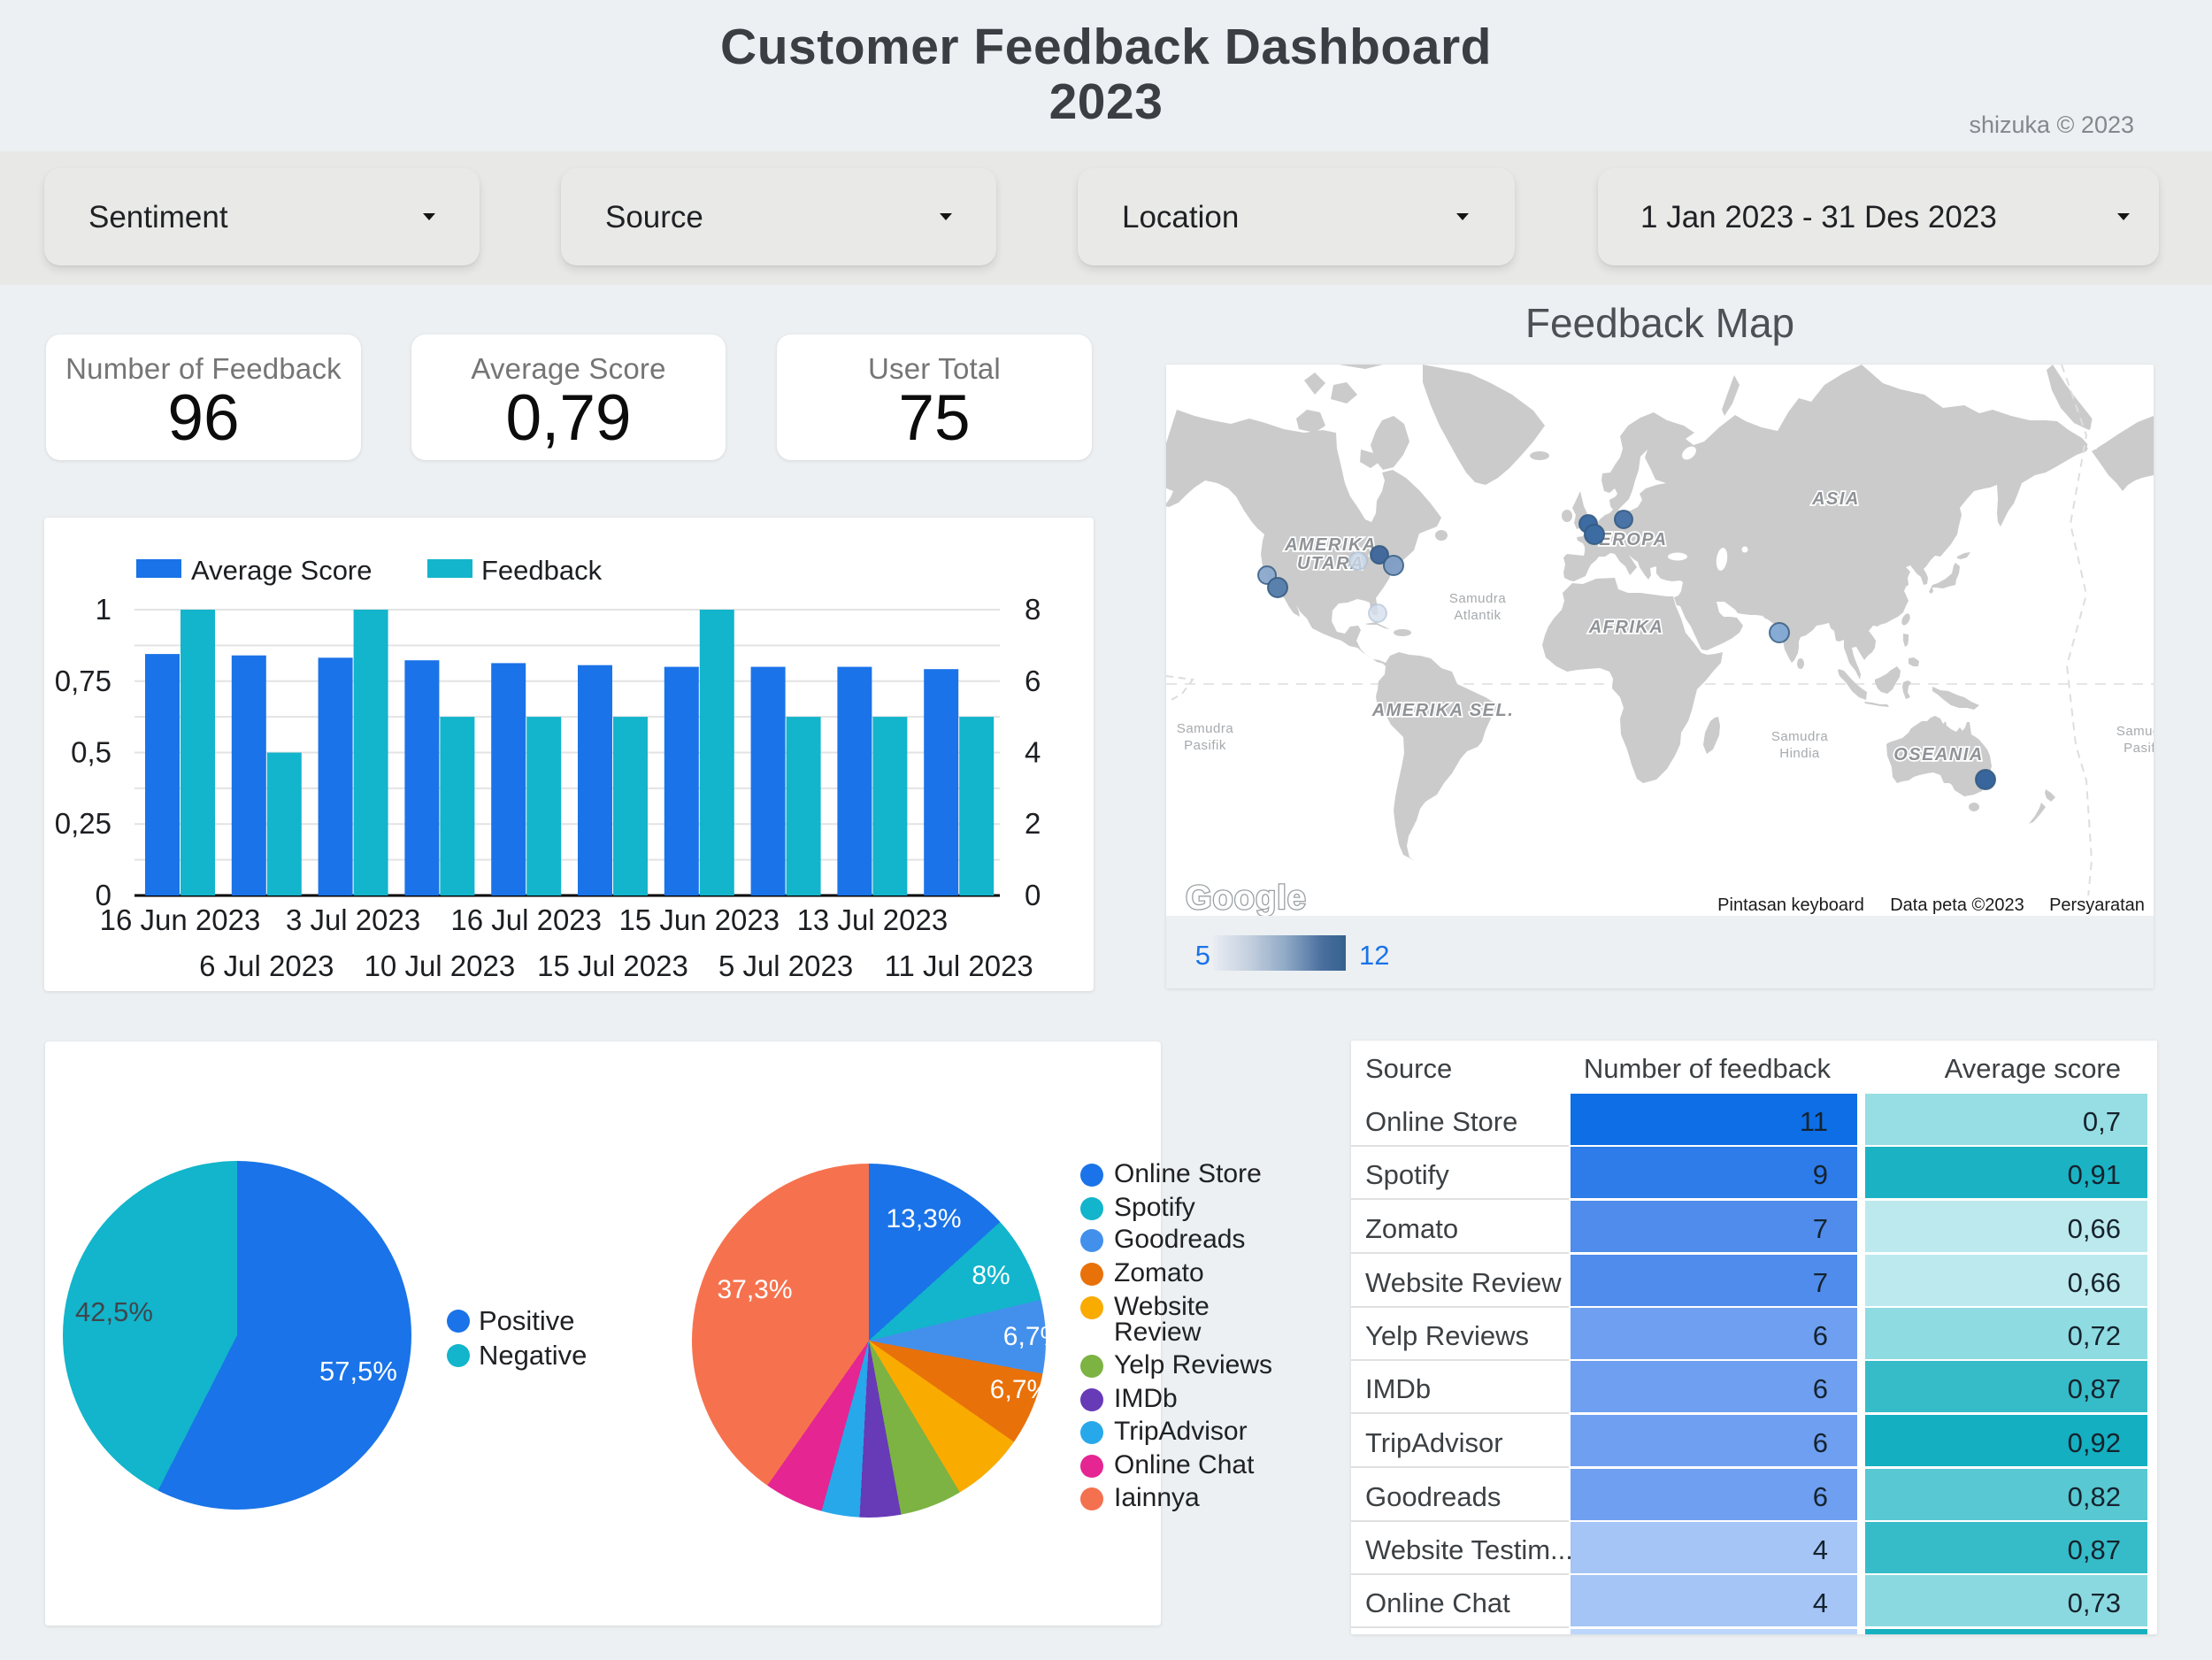 This screenshot has height=1660, width=2212. What do you see at coordinates (1791, 905) in the screenshot?
I see `svg-text: Pintasan keyboard` at bounding box center [1791, 905].